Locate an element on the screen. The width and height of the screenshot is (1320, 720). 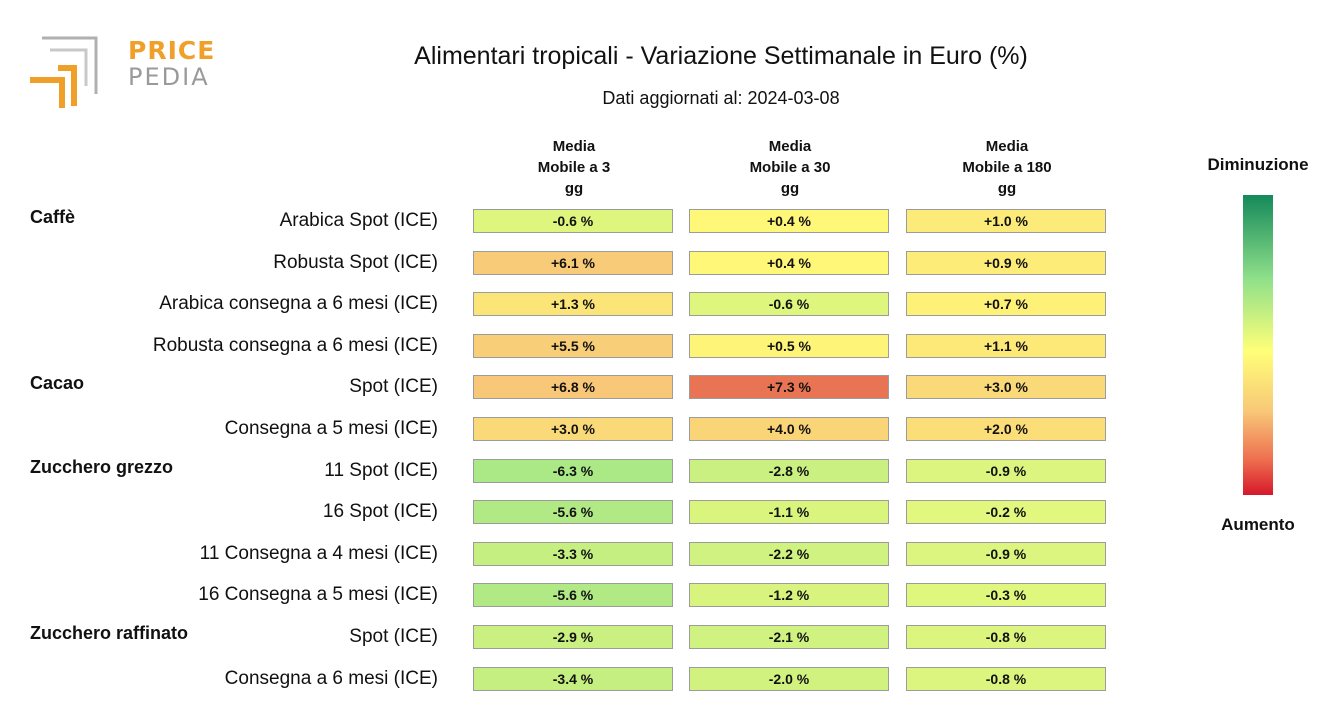
column-header: Media Mobile a 3 gg is located at coordinates (574, 167).